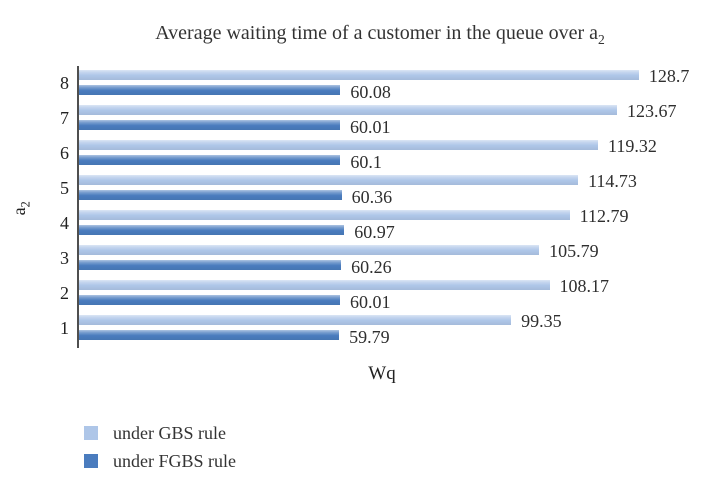 The image size is (720, 497). I want to click on value-label-gbs-3: 105.79, so click(574, 251).